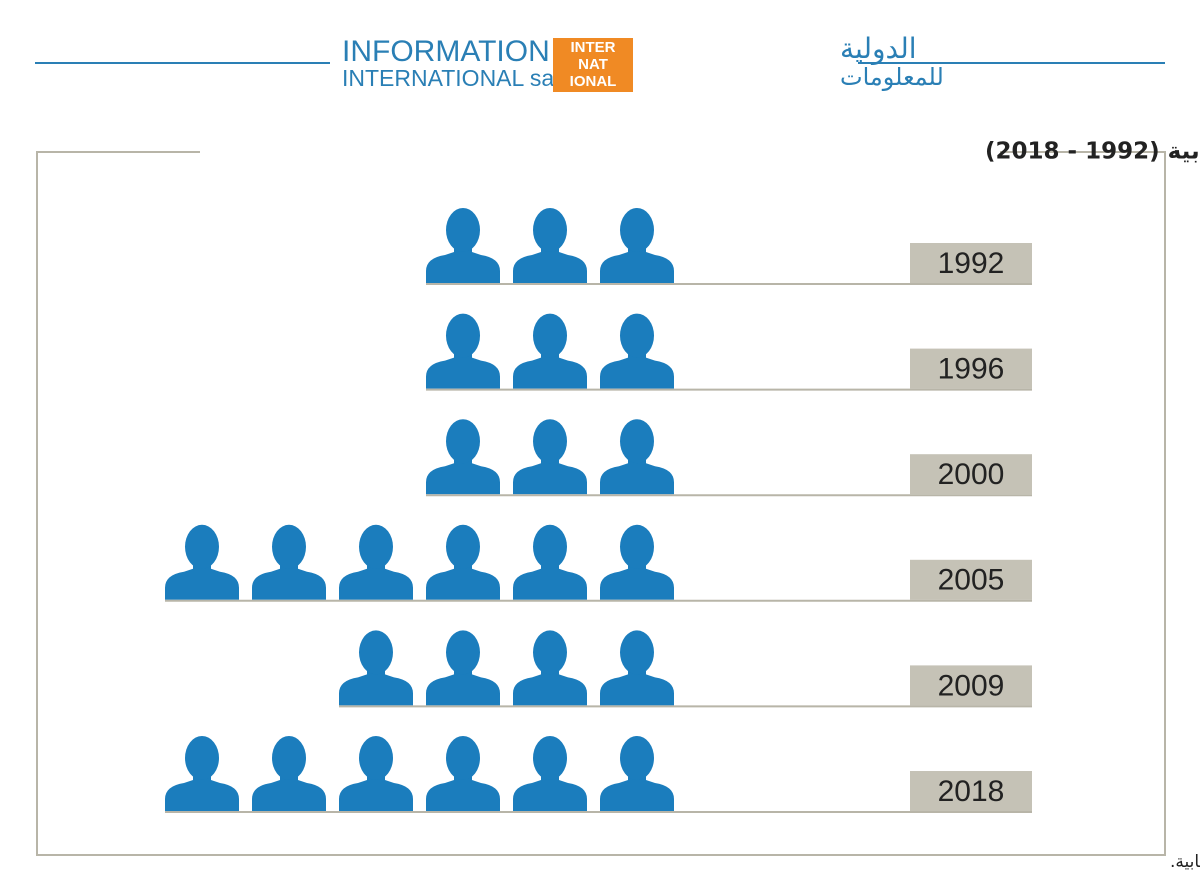 The width and height of the screenshot is (1200, 895). I want to click on category-label: 2018, so click(971, 791).